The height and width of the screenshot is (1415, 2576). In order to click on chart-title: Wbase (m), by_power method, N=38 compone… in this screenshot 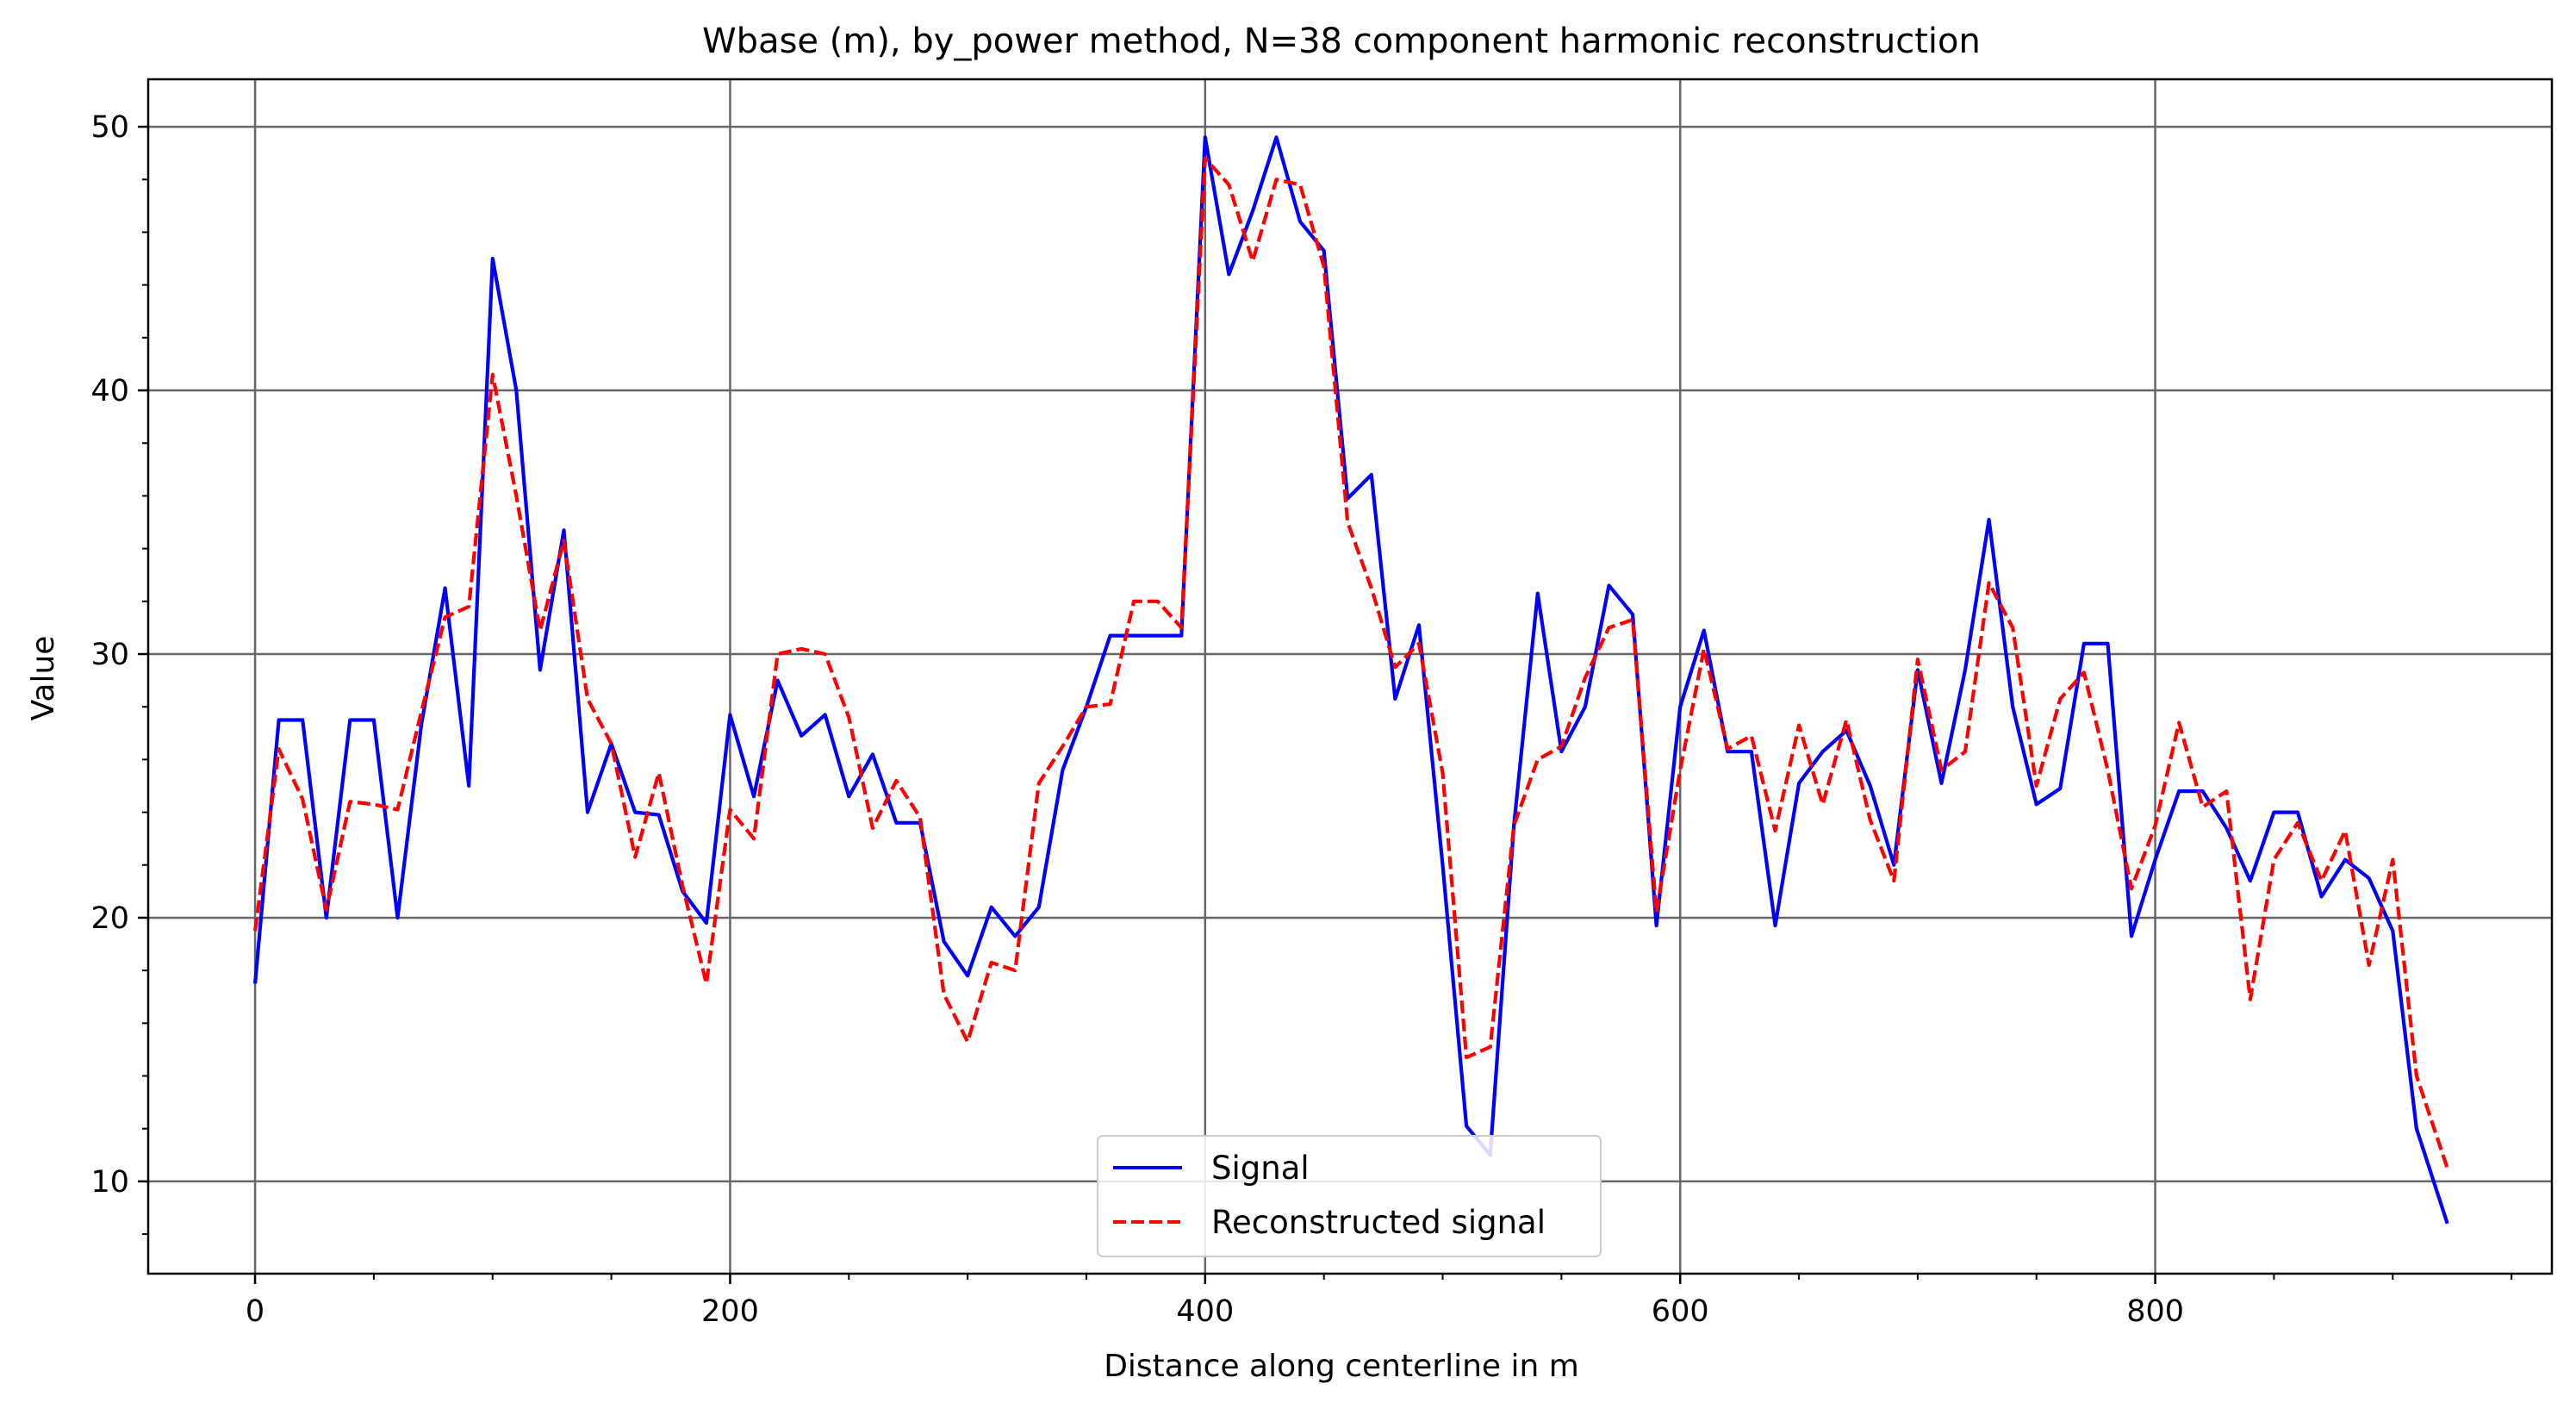, I will do `click(1342, 41)`.